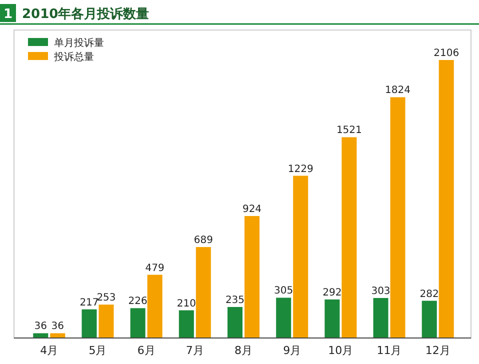 The height and width of the screenshot is (364, 479). Describe the element at coordinates (79, 43) in the screenshot. I see `legend-label: 单月投诉量` at that location.